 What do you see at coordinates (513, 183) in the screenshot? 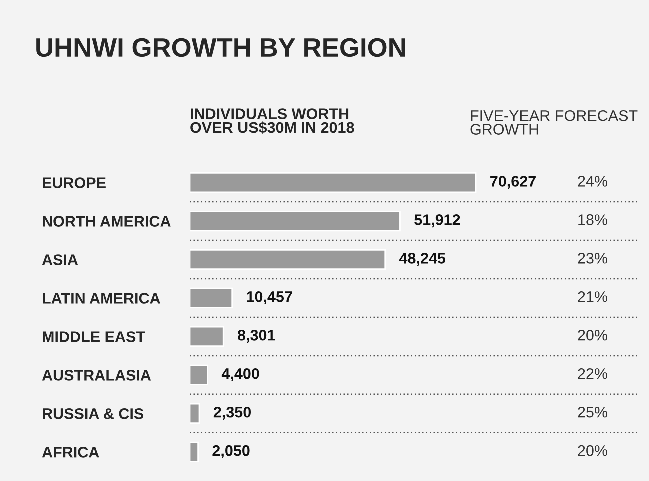
I see `data-label: 70,627` at bounding box center [513, 183].